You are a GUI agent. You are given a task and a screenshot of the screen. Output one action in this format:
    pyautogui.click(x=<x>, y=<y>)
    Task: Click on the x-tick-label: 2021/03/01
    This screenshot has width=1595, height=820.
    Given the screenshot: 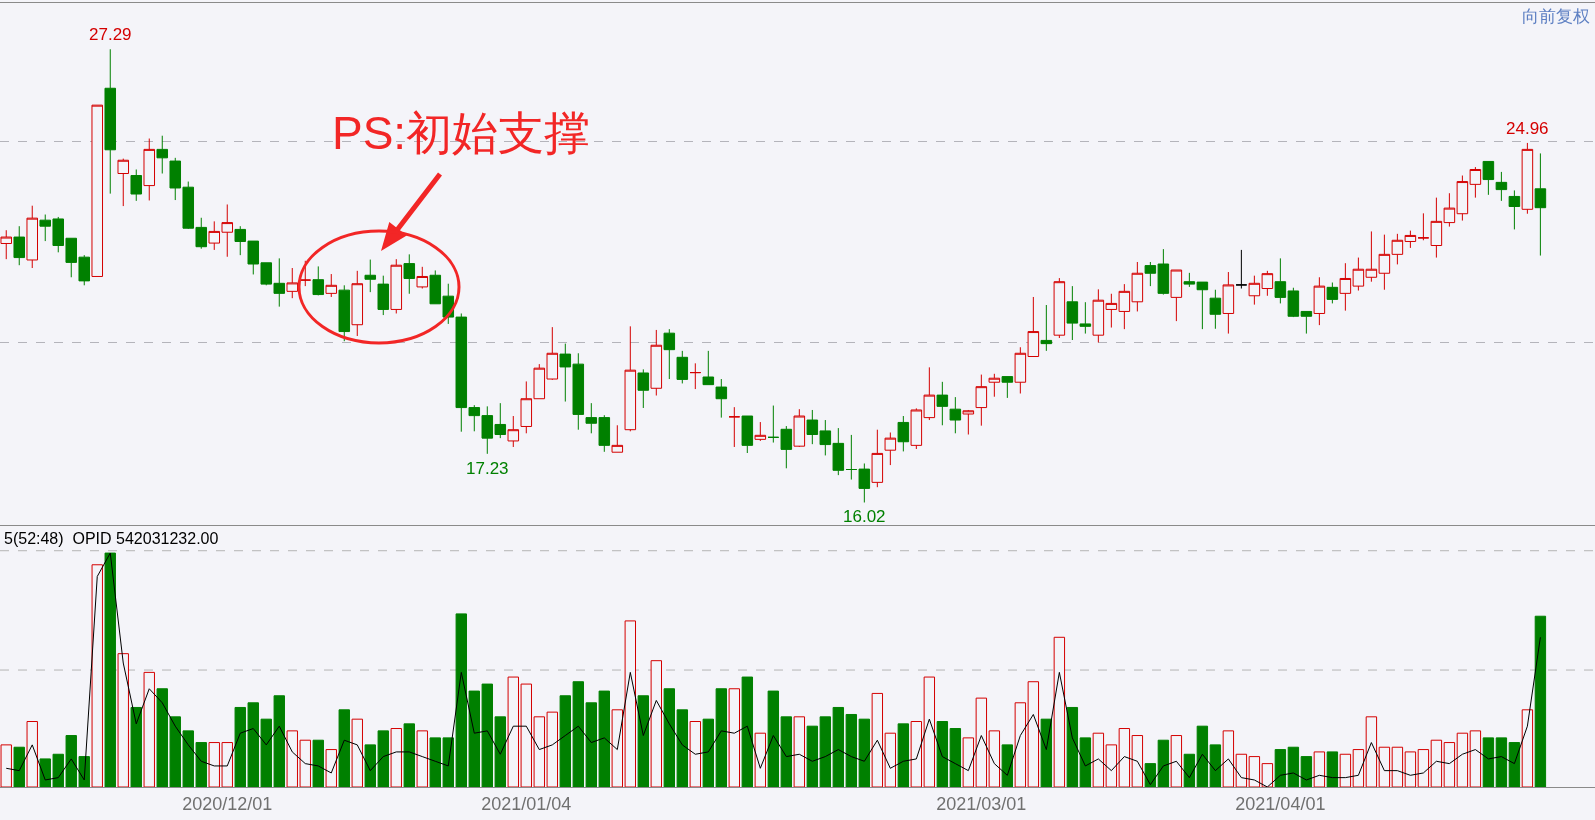 What is the action you would take?
    pyautogui.click(x=981, y=803)
    